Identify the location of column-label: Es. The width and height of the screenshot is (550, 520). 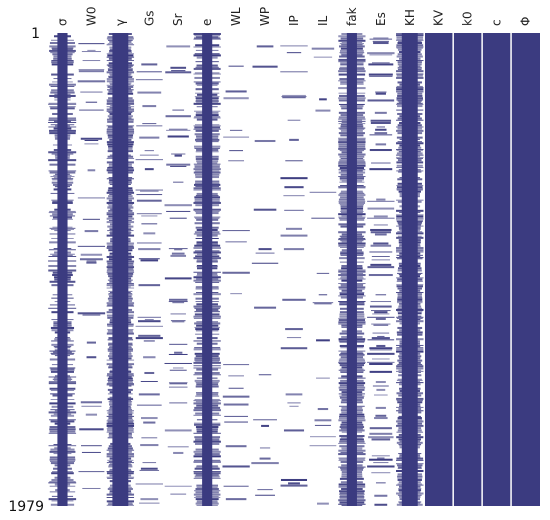
(381, 19).